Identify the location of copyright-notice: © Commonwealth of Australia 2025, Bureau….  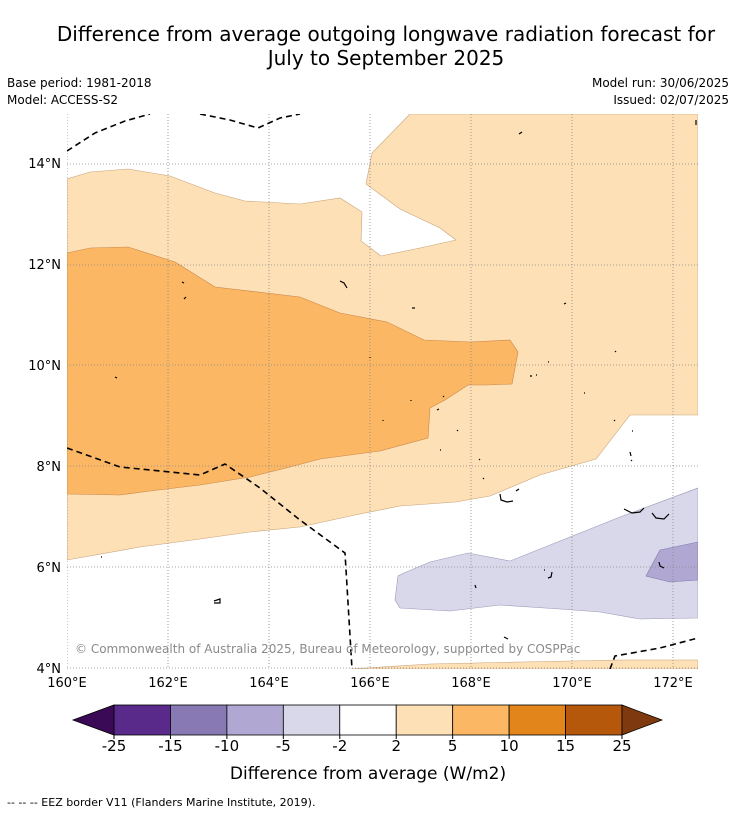
(327, 649).